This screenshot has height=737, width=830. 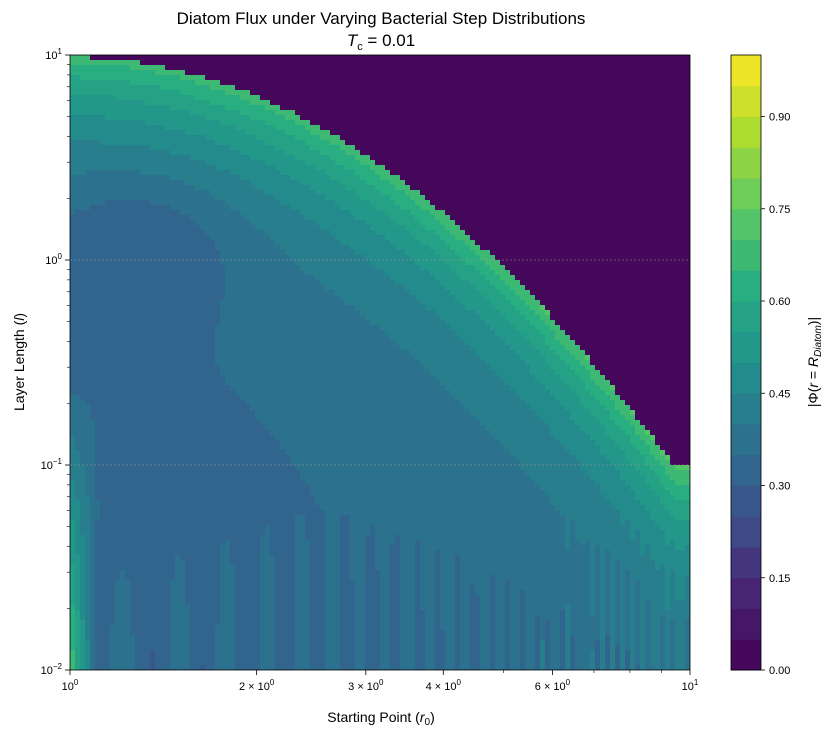 What do you see at coordinates (444, 685) in the screenshot?
I see `tick-label: 4 × 100` at bounding box center [444, 685].